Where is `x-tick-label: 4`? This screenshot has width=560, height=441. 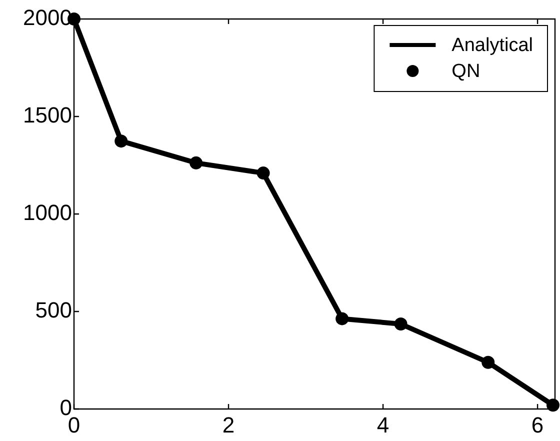
x-tick-label: 4 is located at coordinates (383, 425).